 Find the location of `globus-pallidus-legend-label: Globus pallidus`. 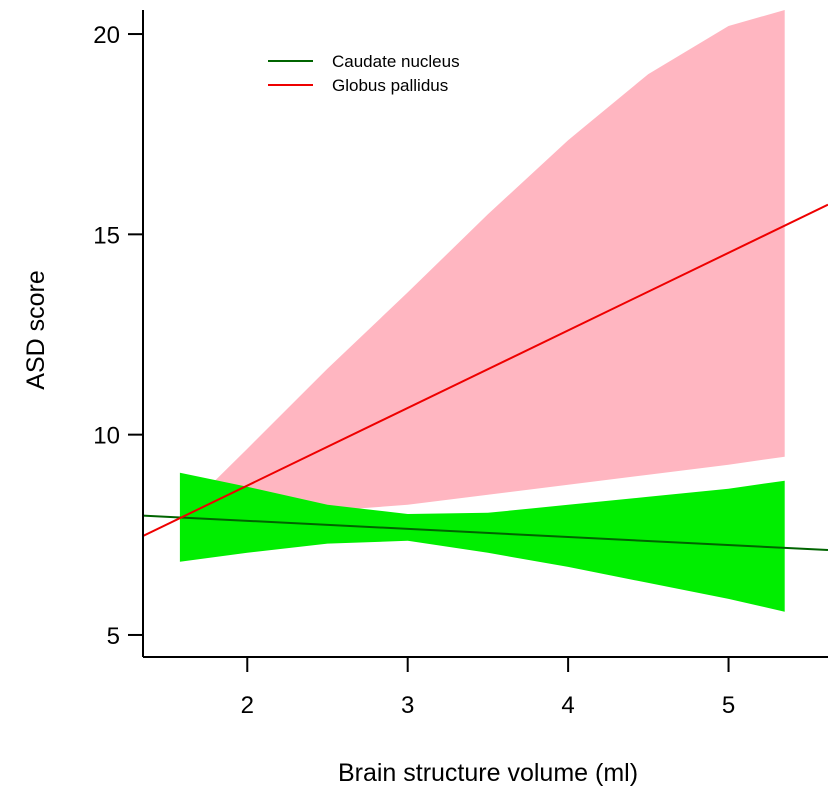

globus-pallidus-legend-label: Globus pallidus is located at coordinates (390, 85).